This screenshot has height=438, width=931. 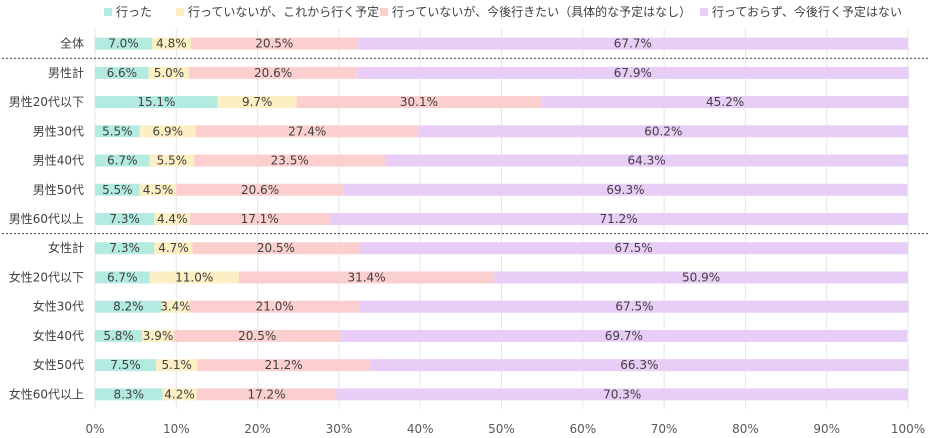 I want to click on data-label: 5.0%, so click(x=169, y=73).